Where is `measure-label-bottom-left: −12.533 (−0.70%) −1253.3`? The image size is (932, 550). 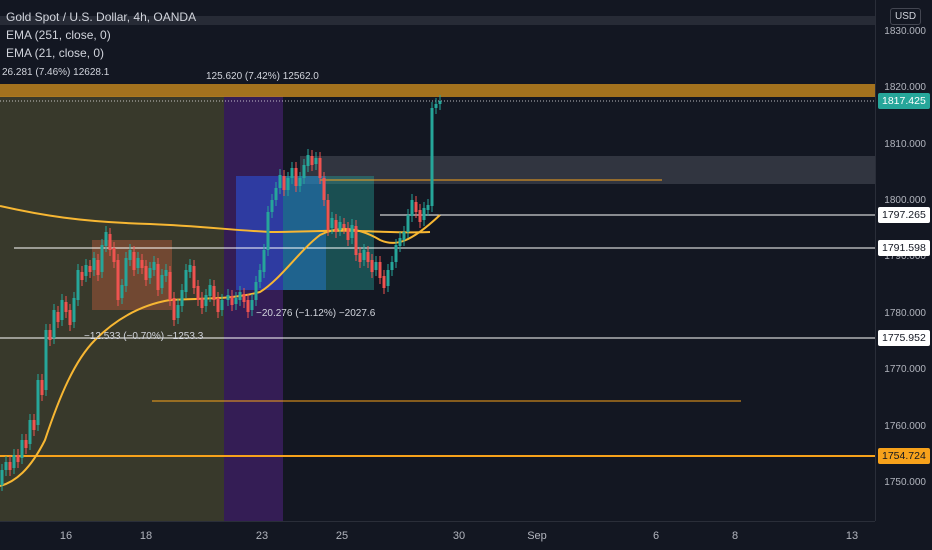 measure-label-bottom-left: −12.533 (−0.70%) −1253.3 is located at coordinates (144, 336).